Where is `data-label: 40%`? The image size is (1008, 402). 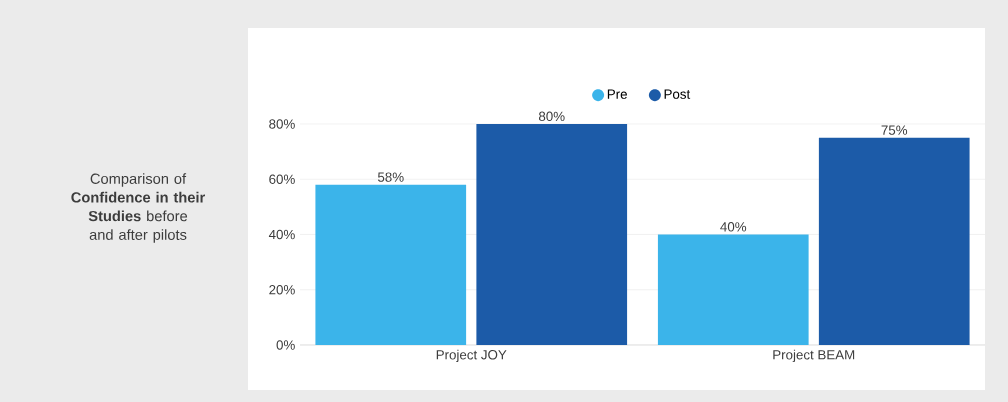 data-label: 40% is located at coordinates (733, 227).